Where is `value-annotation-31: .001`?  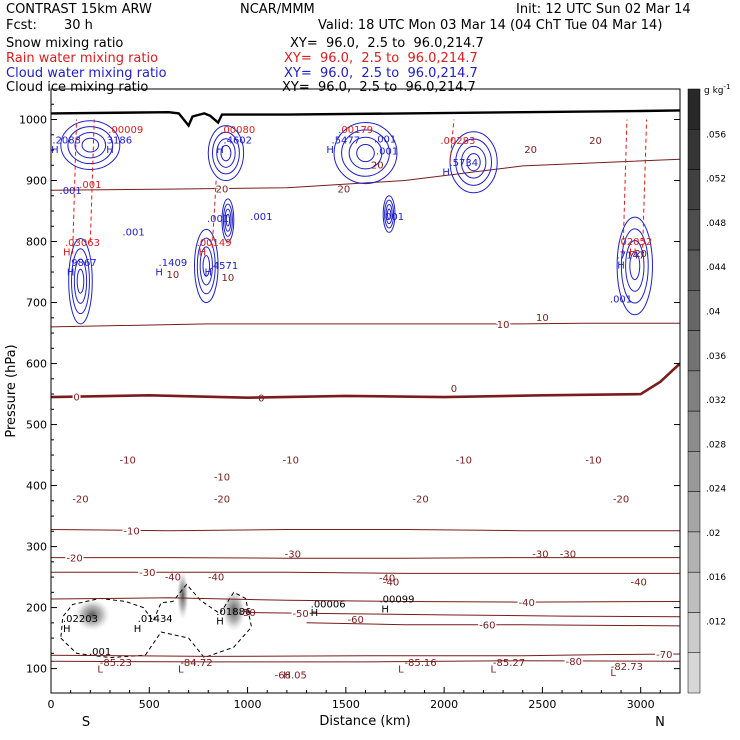 value-annotation-31: .001 is located at coordinates (261, 217).